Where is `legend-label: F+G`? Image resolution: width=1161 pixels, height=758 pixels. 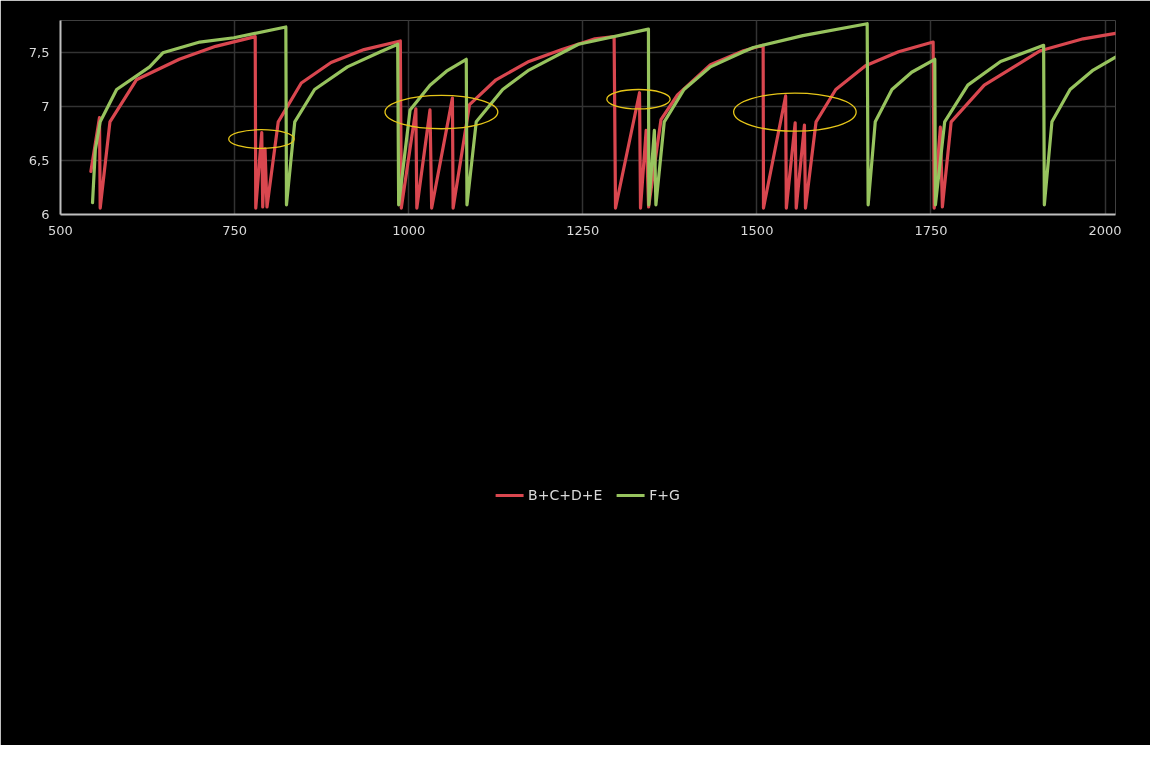
legend-label: F+G is located at coordinates (664, 495).